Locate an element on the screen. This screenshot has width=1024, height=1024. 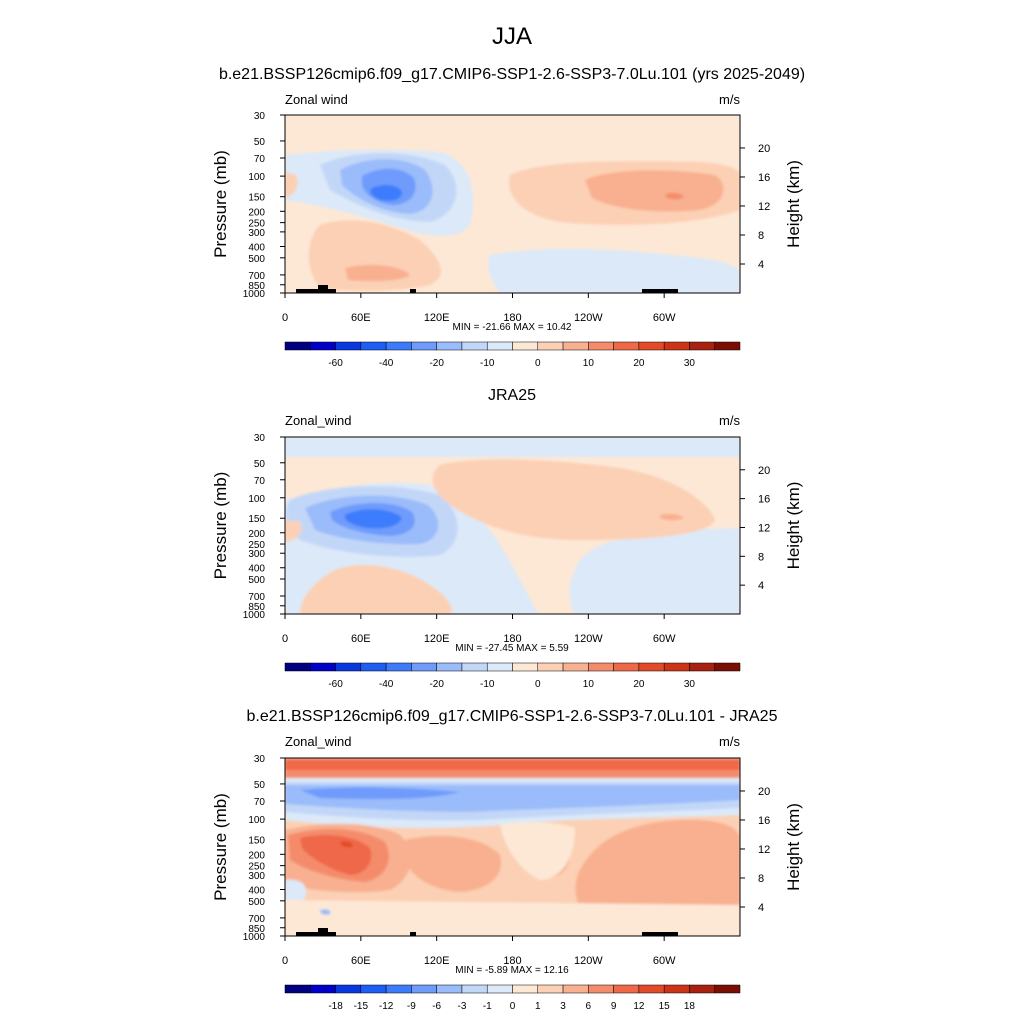
colorbar-label: 10 is located at coordinates (589, 363).